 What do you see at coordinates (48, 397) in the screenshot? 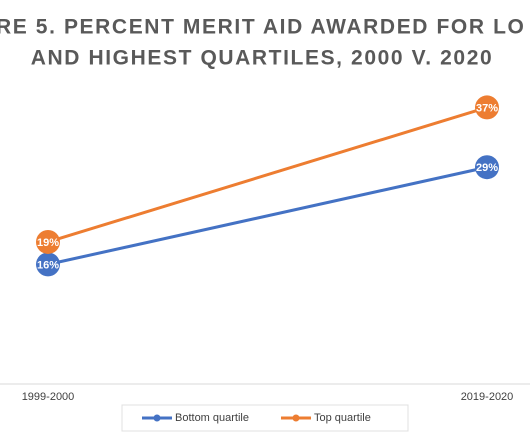
I see `x-tick-label: 1999-2000` at bounding box center [48, 397].